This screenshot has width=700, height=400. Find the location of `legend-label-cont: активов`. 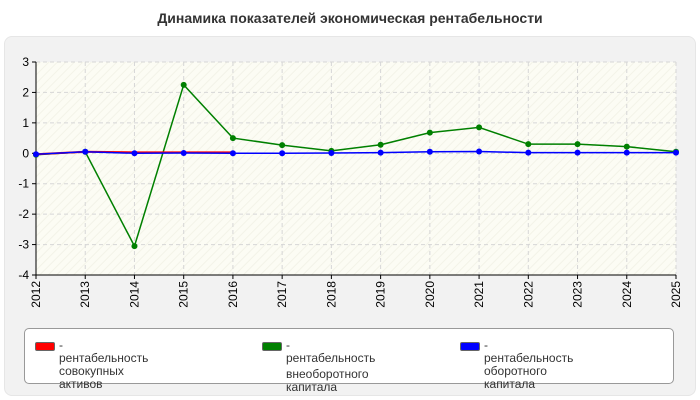

legend-label-cont: активов is located at coordinates (81, 384).